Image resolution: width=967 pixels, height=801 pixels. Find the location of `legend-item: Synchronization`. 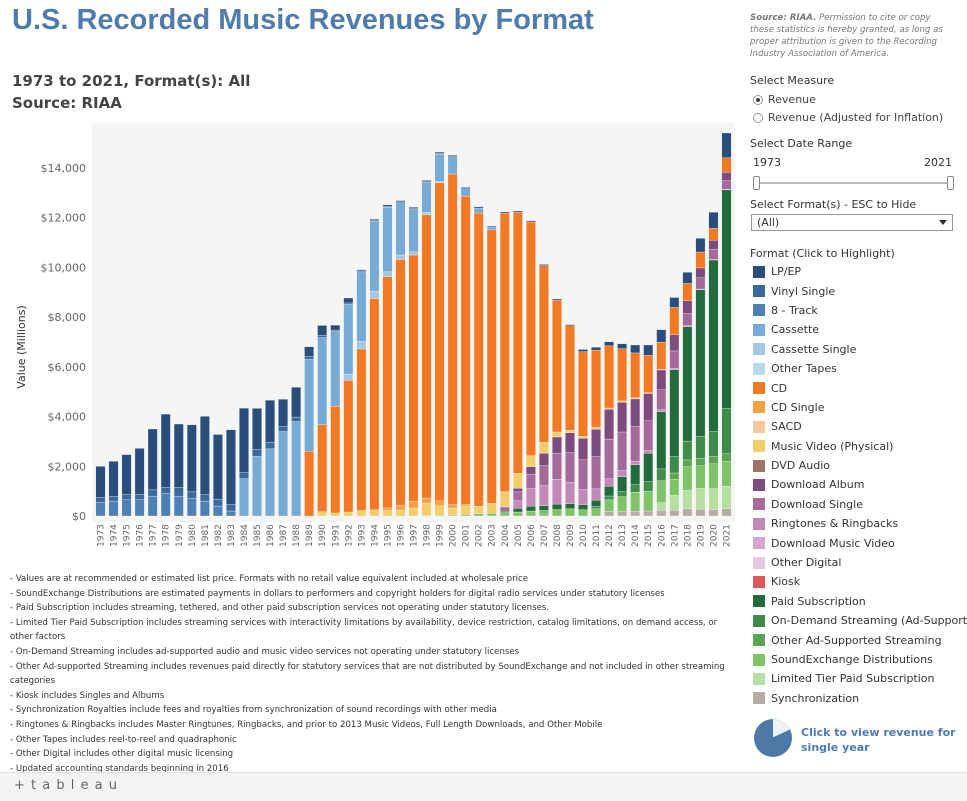

legend-item: Synchronization is located at coordinates (860, 698).